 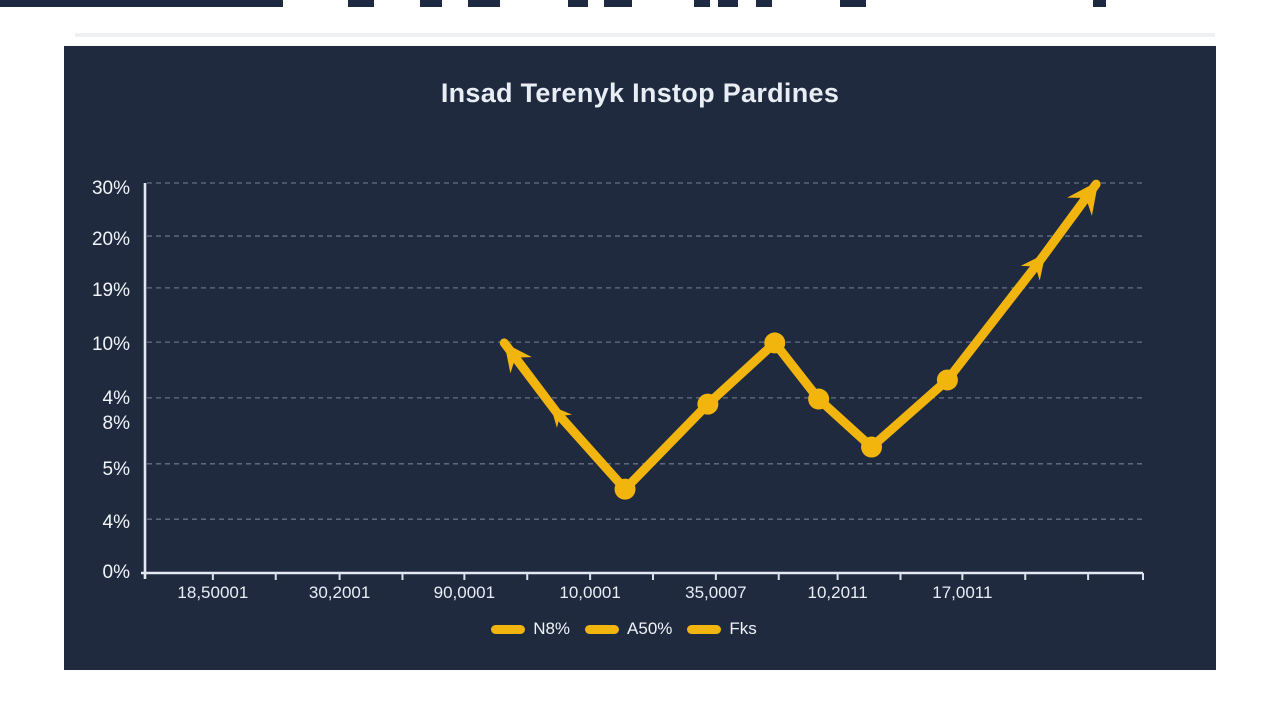 What do you see at coordinates (962, 592) in the screenshot?
I see `x-tick-label: 17,0011` at bounding box center [962, 592].